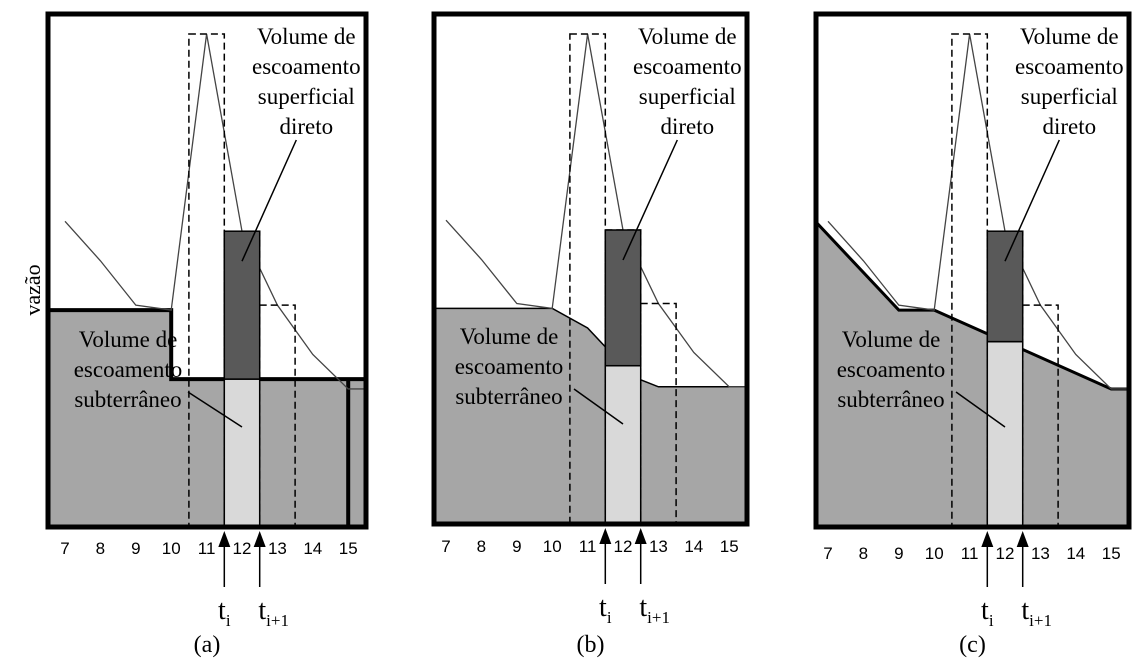 The width and height of the screenshot is (1136, 662). What do you see at coordinates (972, 645) in the screenshot?
I see `panel-caption: (c)` at bounding box center [972, 645].